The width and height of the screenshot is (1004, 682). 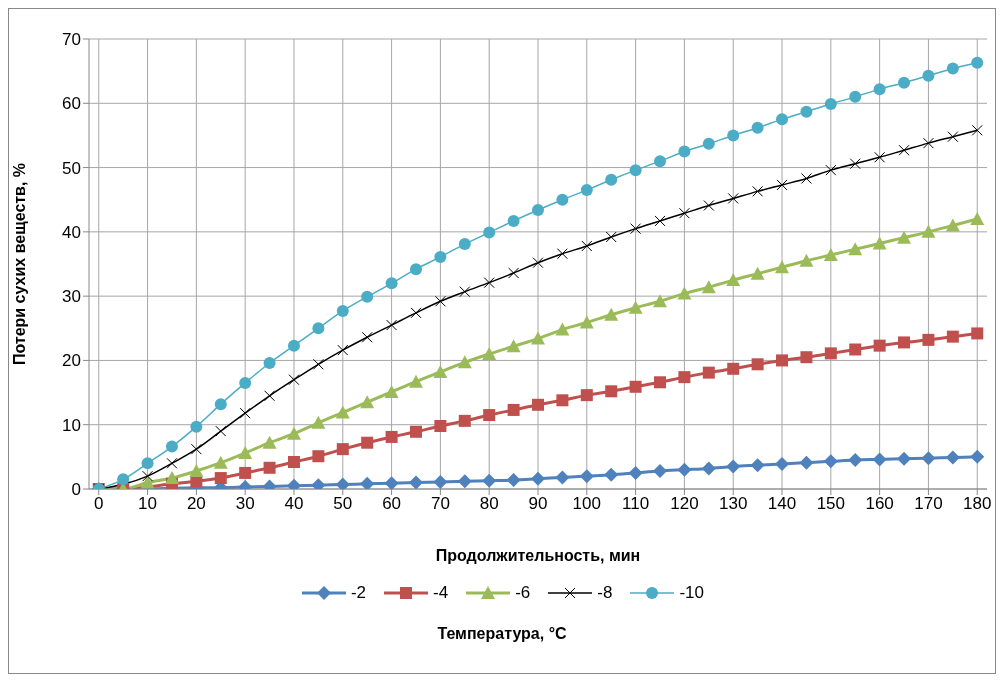 I want to click on x-tick-label: 60, so click(x=392, y=504).